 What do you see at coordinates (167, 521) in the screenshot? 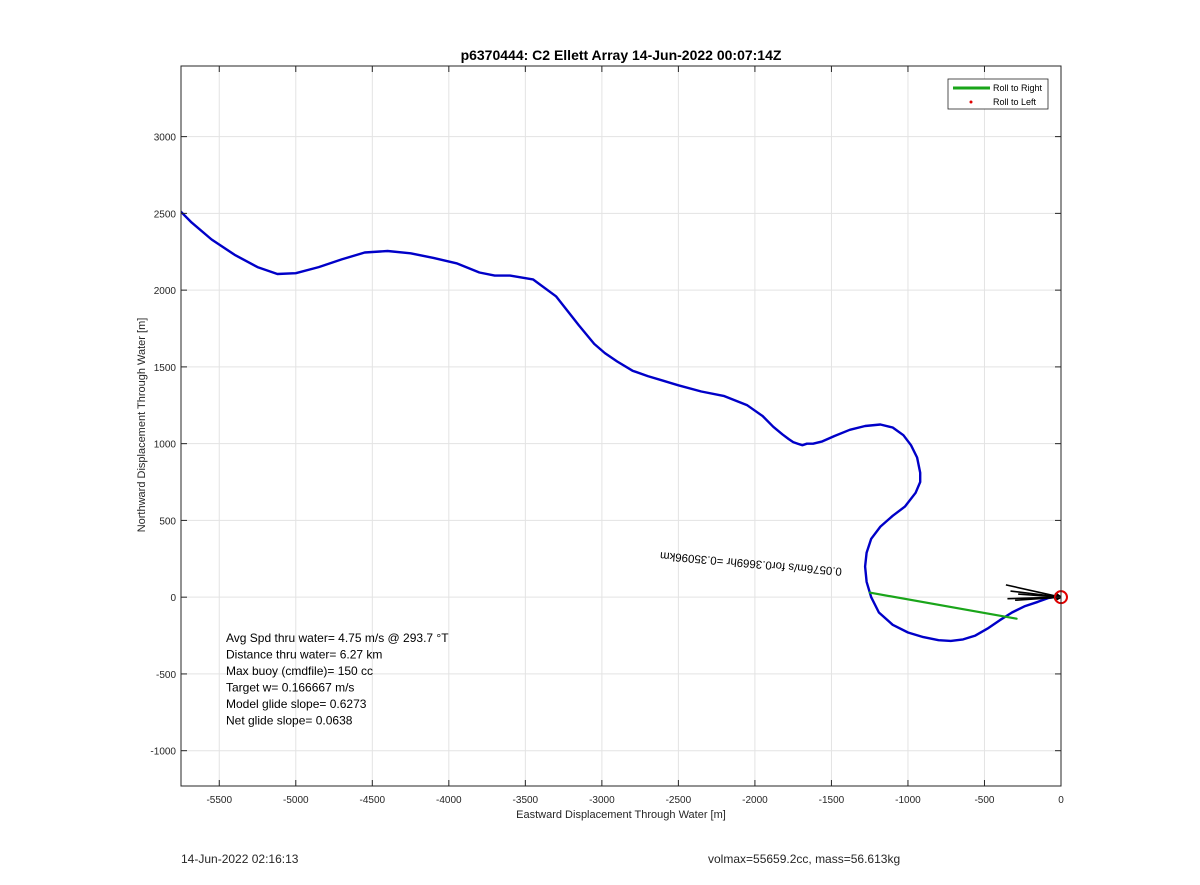
I see `y-tick-label: 500` at bounding box center [167, 521].